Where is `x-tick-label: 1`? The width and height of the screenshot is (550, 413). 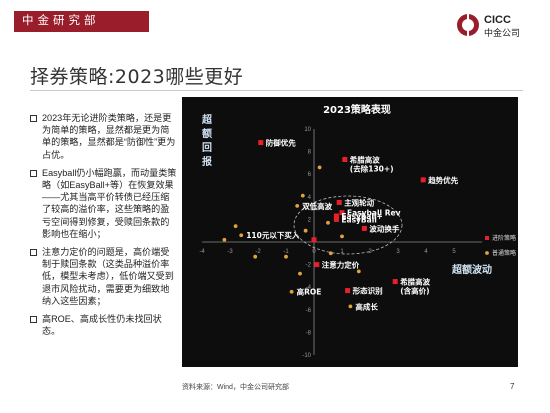
x-tick-label: 1 is located at coordinates (342, 252).